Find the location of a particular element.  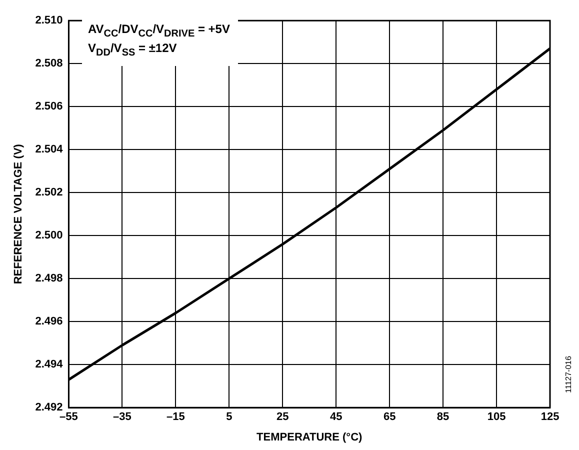

annotation: V$_{DD}$/V$_{SS}$ = ±12V is located at coordinates (133, 51).